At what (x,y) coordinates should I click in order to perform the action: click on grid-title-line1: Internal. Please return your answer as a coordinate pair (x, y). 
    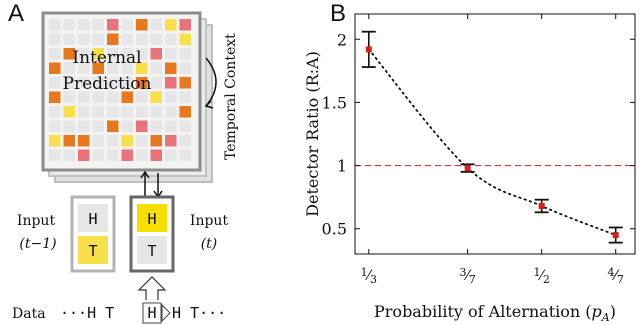
    Looking at the image, I should click on (106, 58).